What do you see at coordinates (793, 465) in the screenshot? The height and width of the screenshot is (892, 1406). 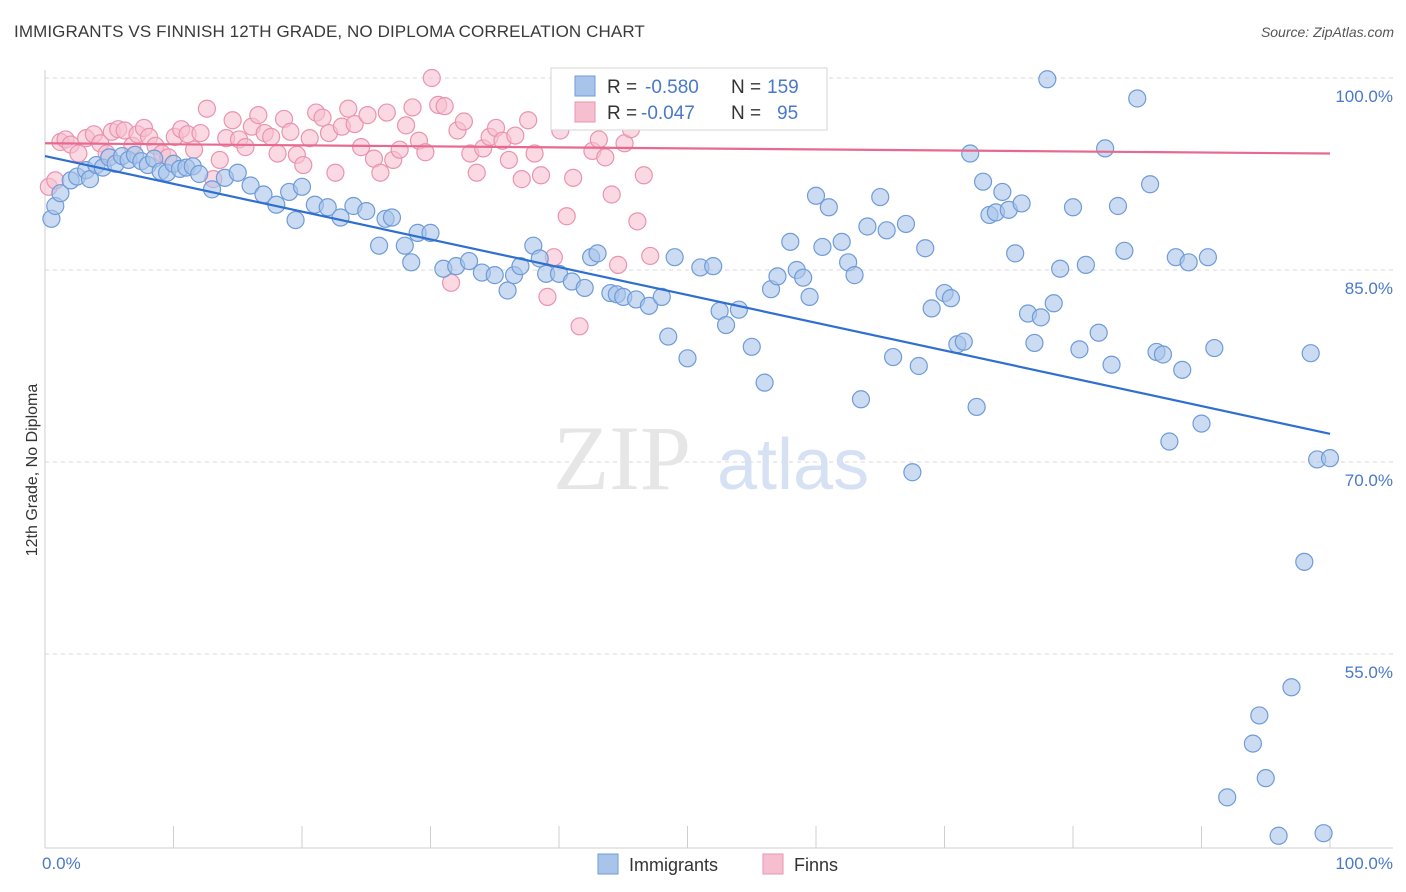 I see `watermark-atlas: atlas` at bounding box center [793, 465].